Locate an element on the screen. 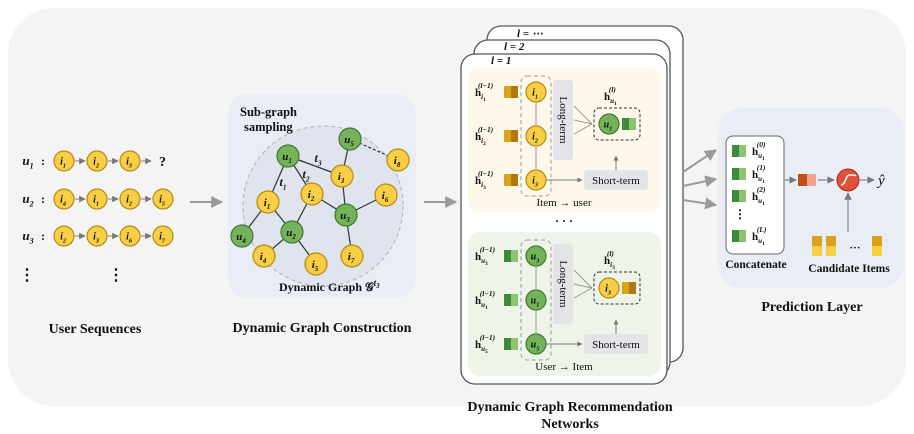 Image resolution: width=914 pixels, height=434 pixels. top-out-h: hu1 (l) is located at coordinates (610, 96).